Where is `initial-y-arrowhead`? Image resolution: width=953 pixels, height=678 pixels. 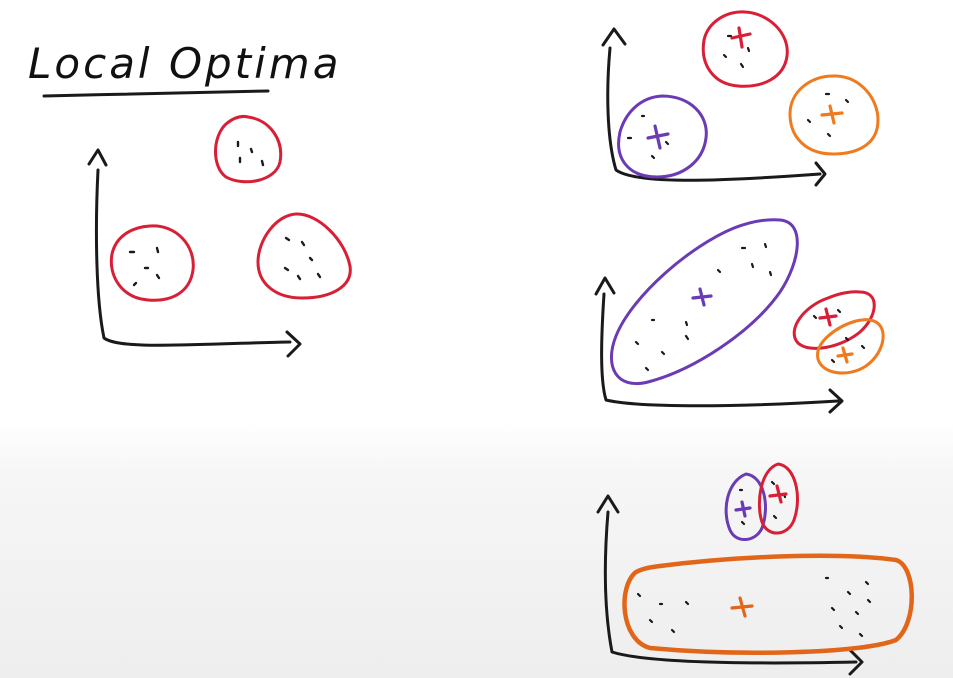
initial-y-arrowhead is located at coordinates (97, 157).